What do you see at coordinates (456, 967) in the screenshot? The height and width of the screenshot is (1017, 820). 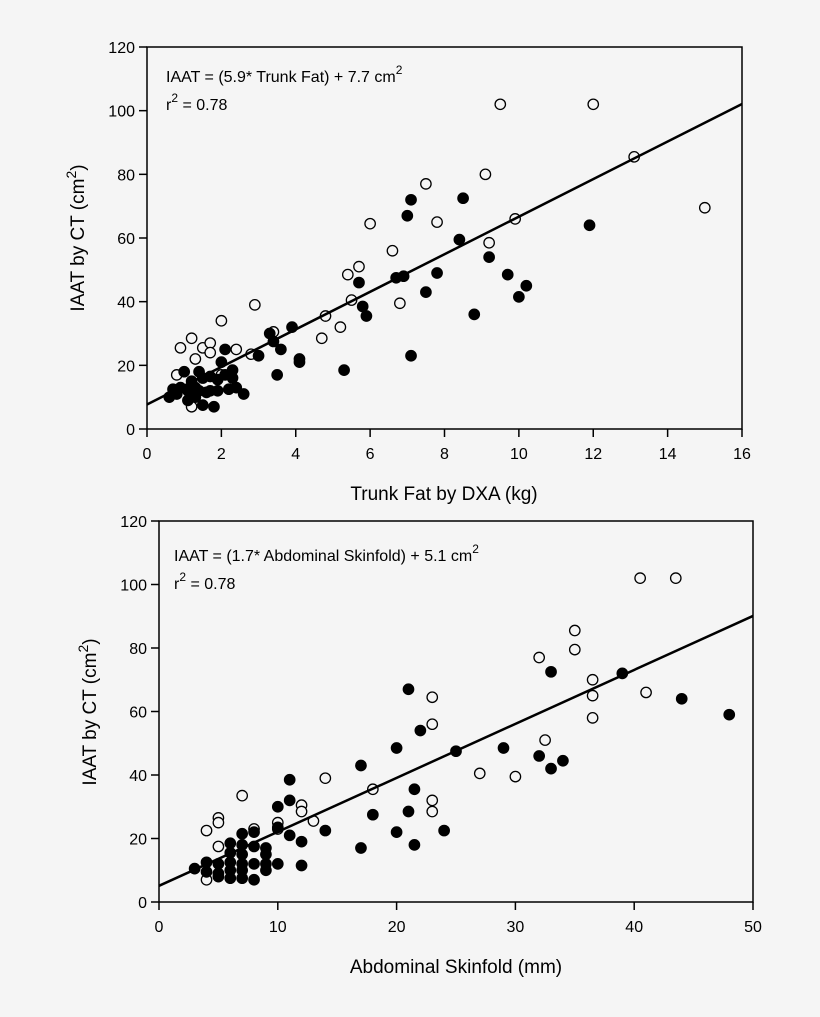 I see `x-axis-label: Abdominal Skinfold (mm)` at bounding box center [456, 967].